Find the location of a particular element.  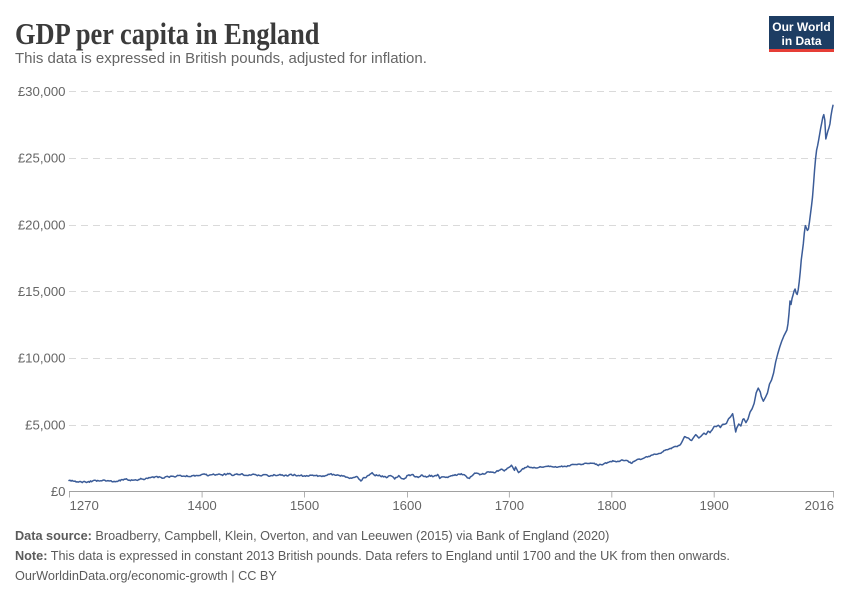

svg-text: 1400 is located at coordinates (201, 505).